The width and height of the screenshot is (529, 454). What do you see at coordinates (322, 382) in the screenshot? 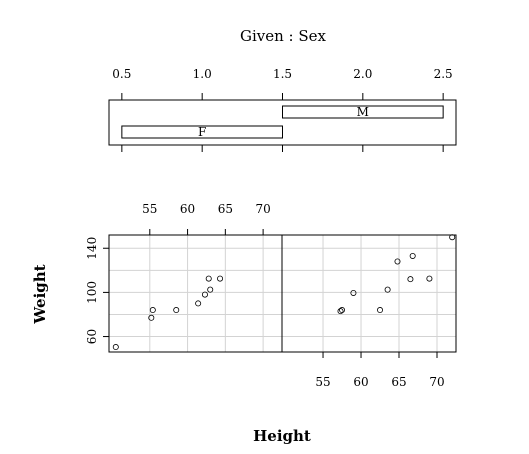
I see `x-tick-label-bottom: 55` at bounding box center [322, 382].